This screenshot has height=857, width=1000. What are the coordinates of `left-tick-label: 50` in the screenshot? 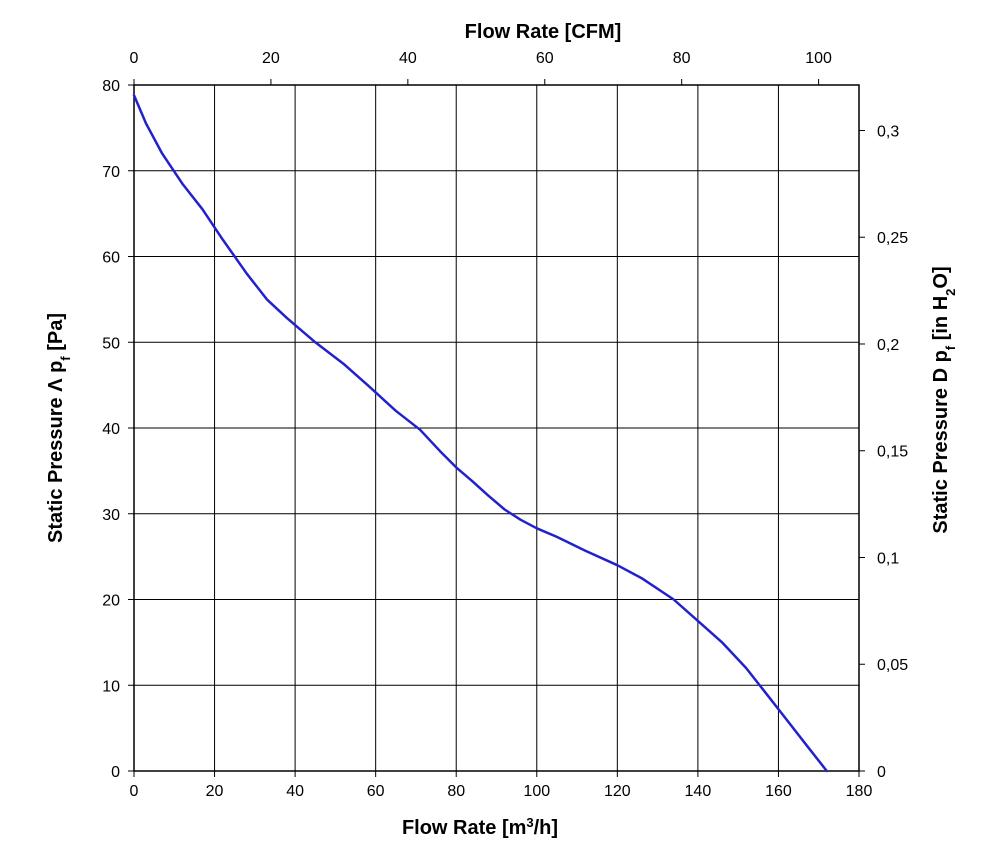 It's located at (111, 343).